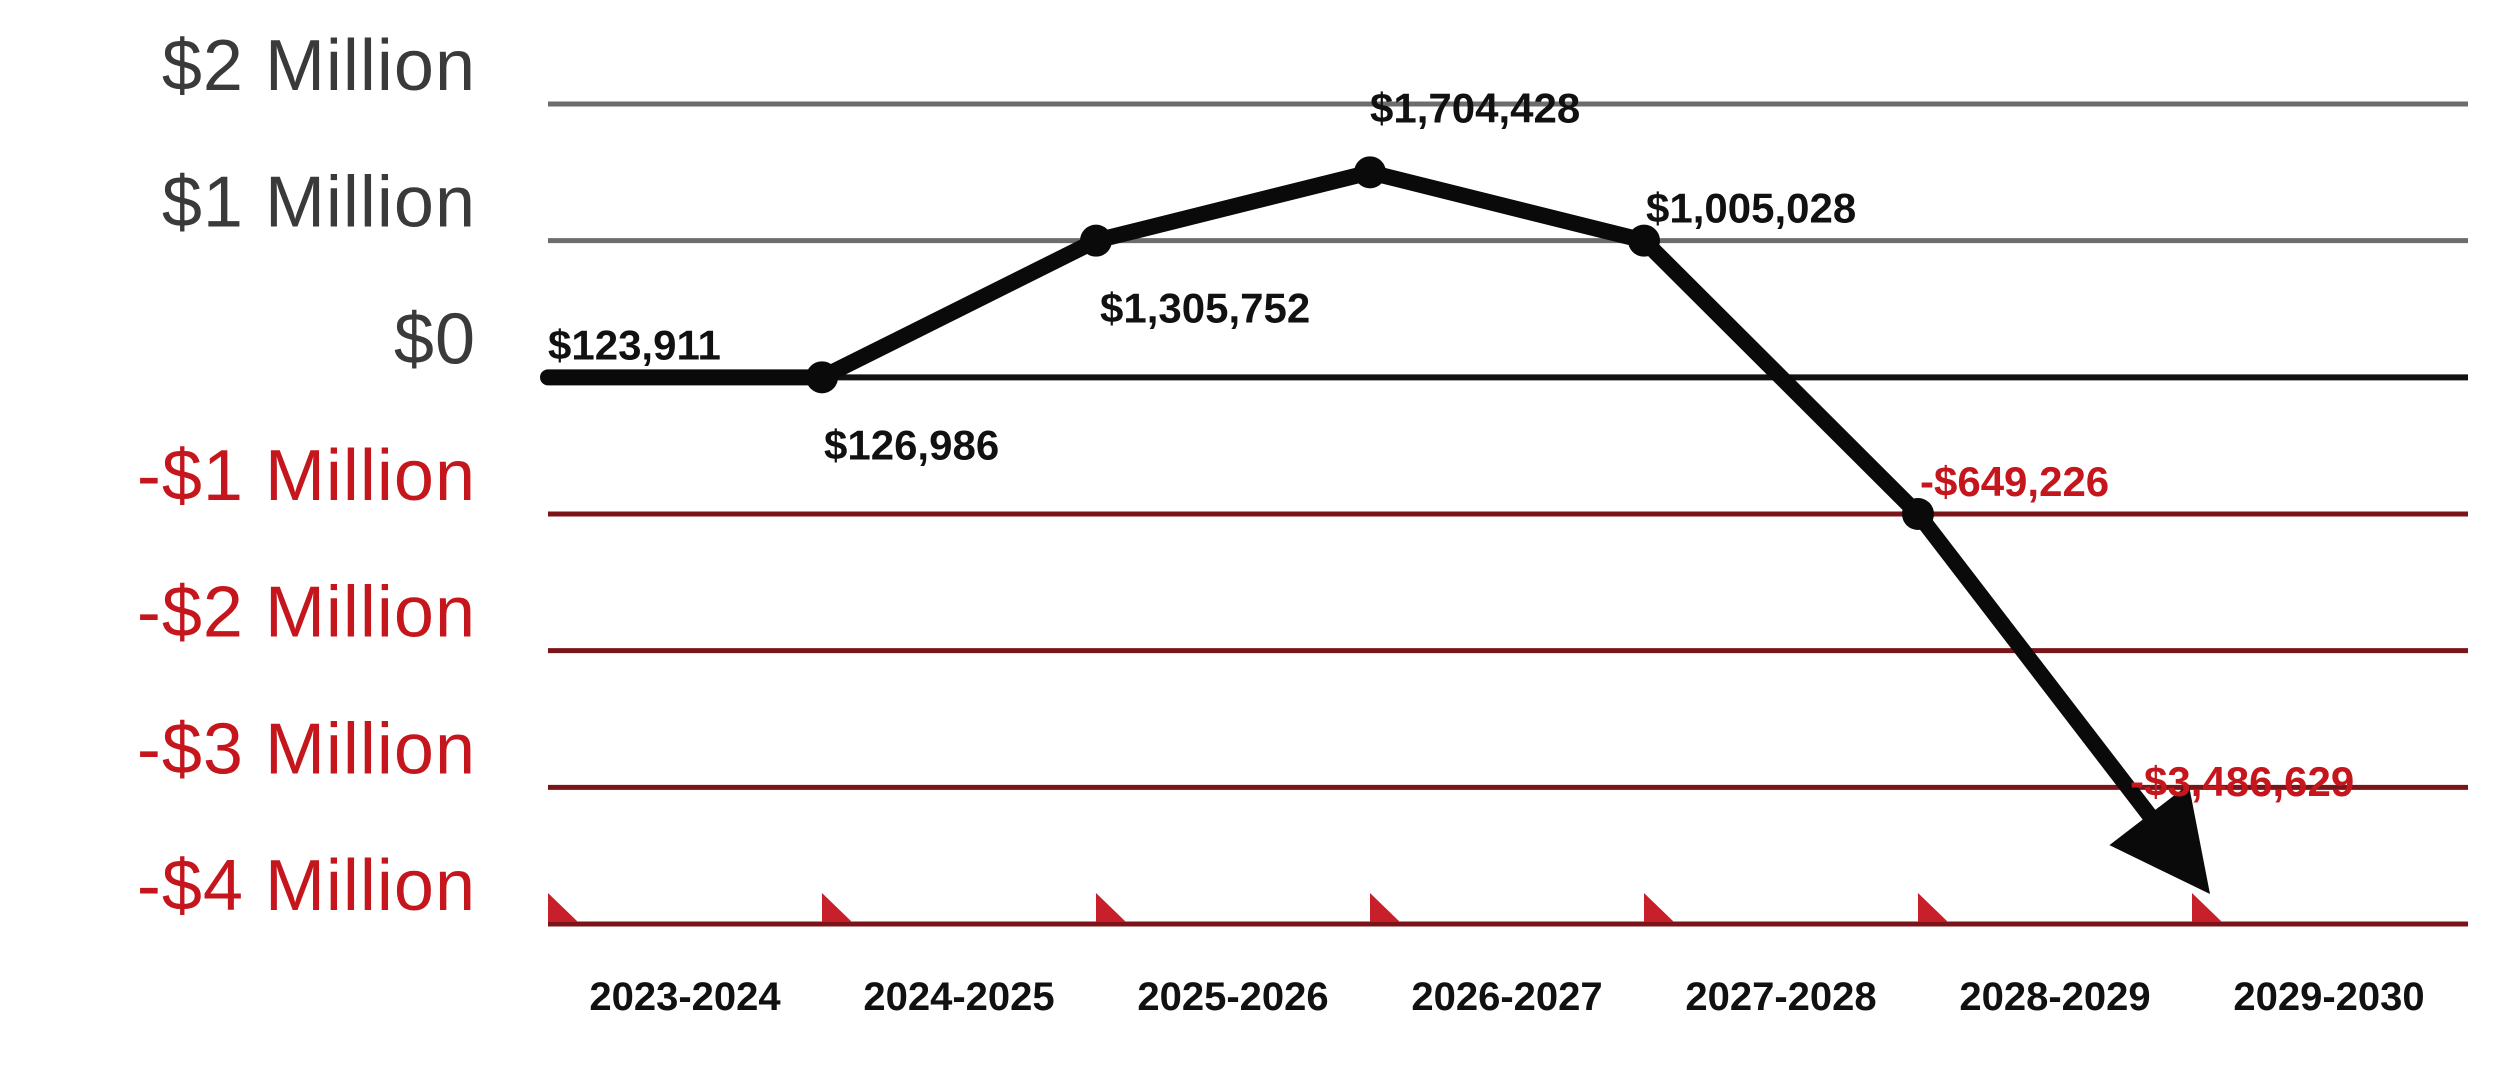 The width and height of the screenshot is (2500, 1067). Describe the element at coordinates (435, 339) in the screenshot. I see `y-tick-label: $0` at that location.